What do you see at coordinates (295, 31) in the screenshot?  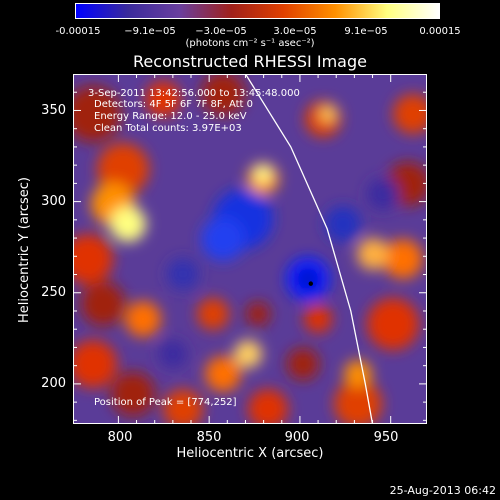 I see `colorbar-tick: 3.0e−05` at bounding box center [295, 31].